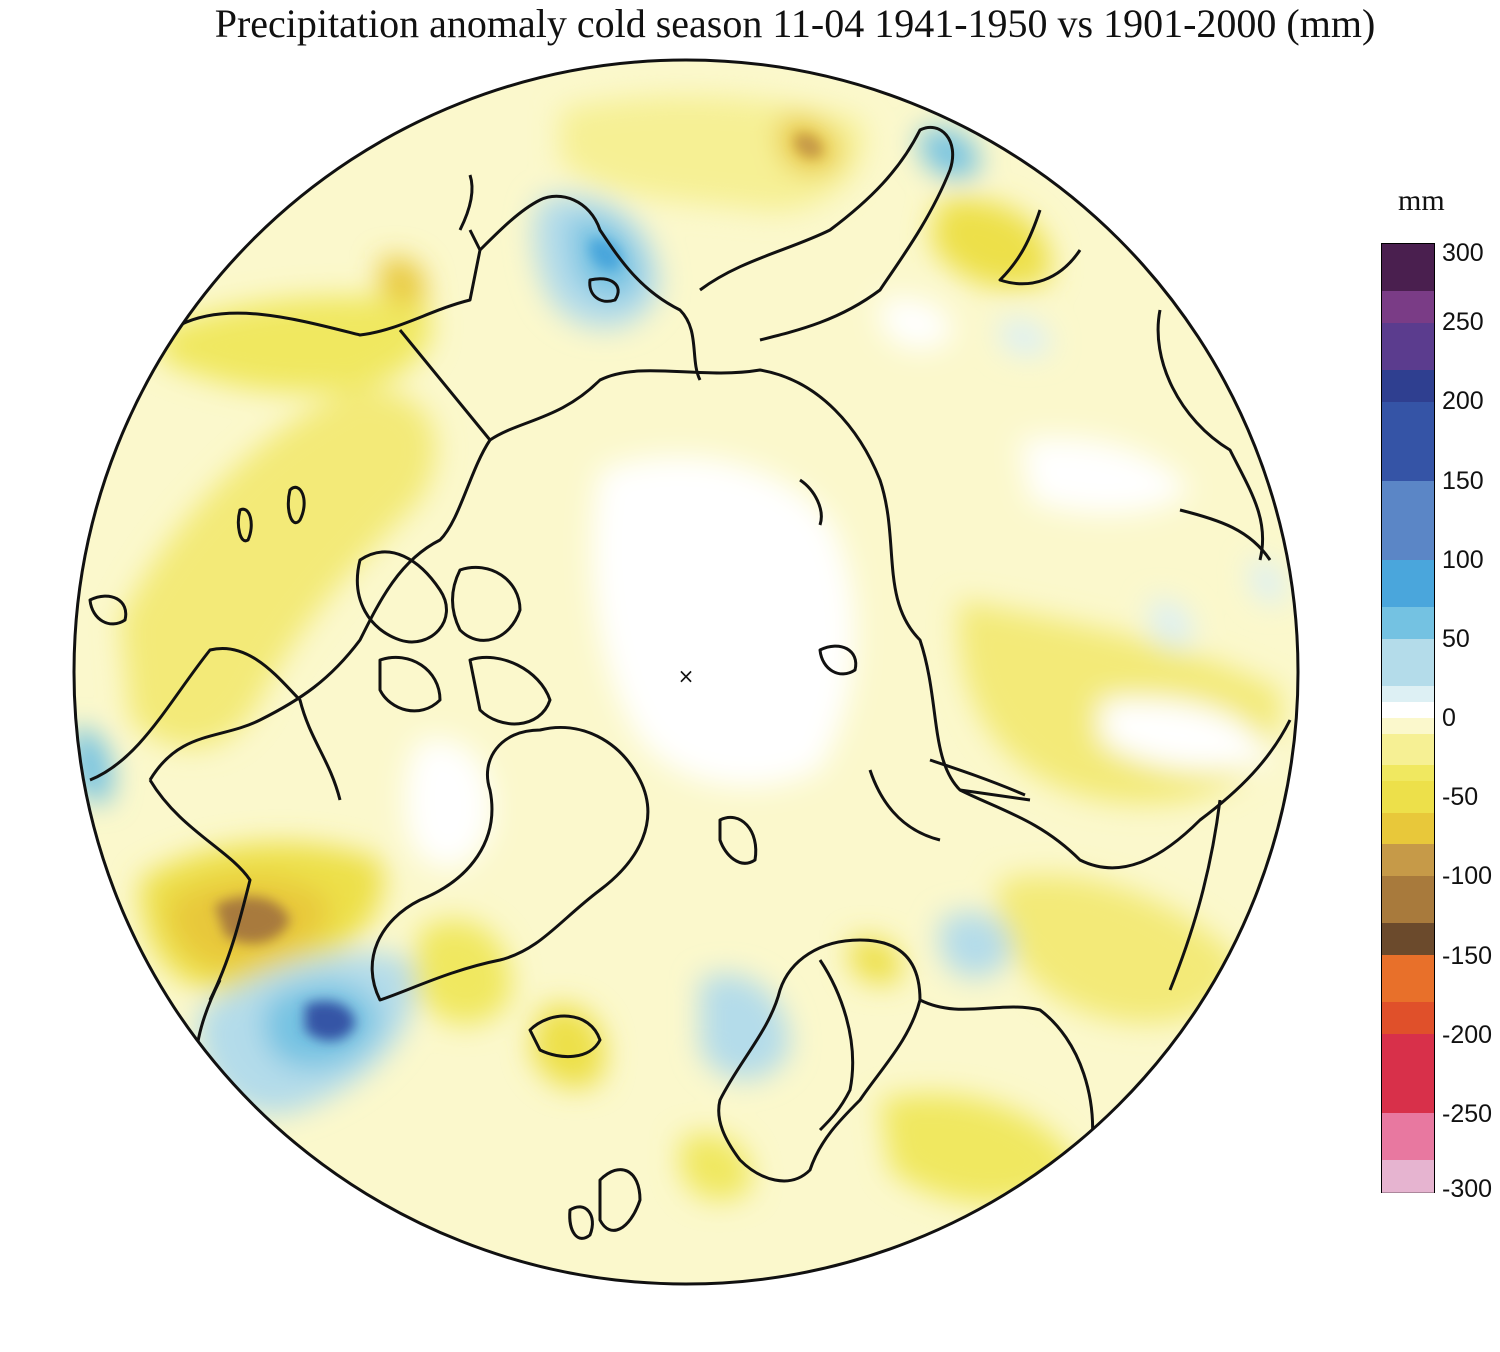 This screenshot has width=1500, height=1352. Describe the element at coordinates (1467, 1034) in the screenshot. I see `colorbar-tick-label: -200` at that location.